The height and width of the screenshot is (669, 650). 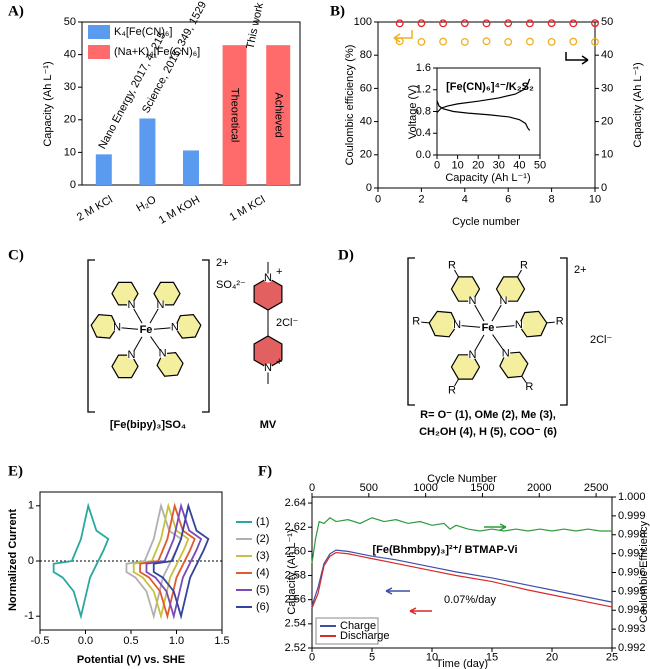 What do you see at coordinates (235, 115) in the screenshot?
I see `bar-label: Theoretical` at bounding box center [235, 115].